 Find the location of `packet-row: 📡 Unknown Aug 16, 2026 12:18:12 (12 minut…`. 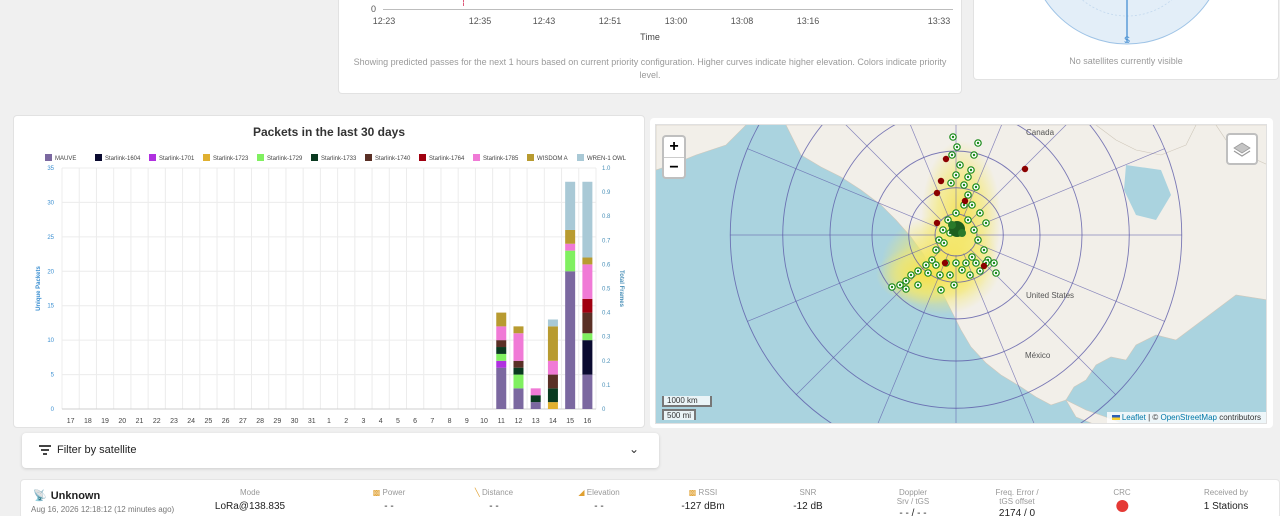

packet-row: 📡 Unknown Aug 16, 2026 12:18:12 (12 minut… is located at coordinates (650, 497).